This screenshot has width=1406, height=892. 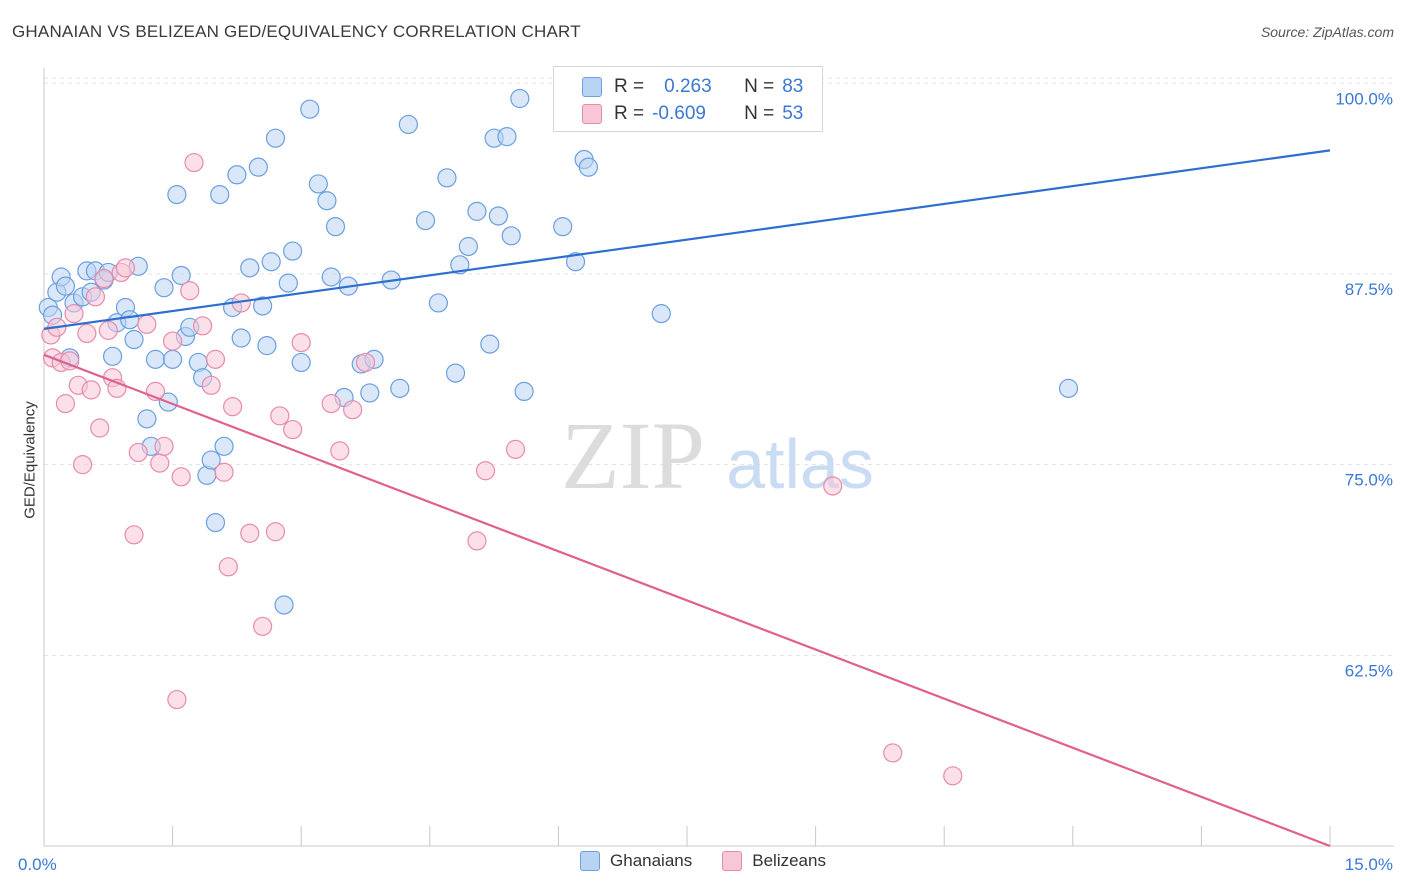 I want to click on legend-r-value: -0.609, so click(x=679, y=113).